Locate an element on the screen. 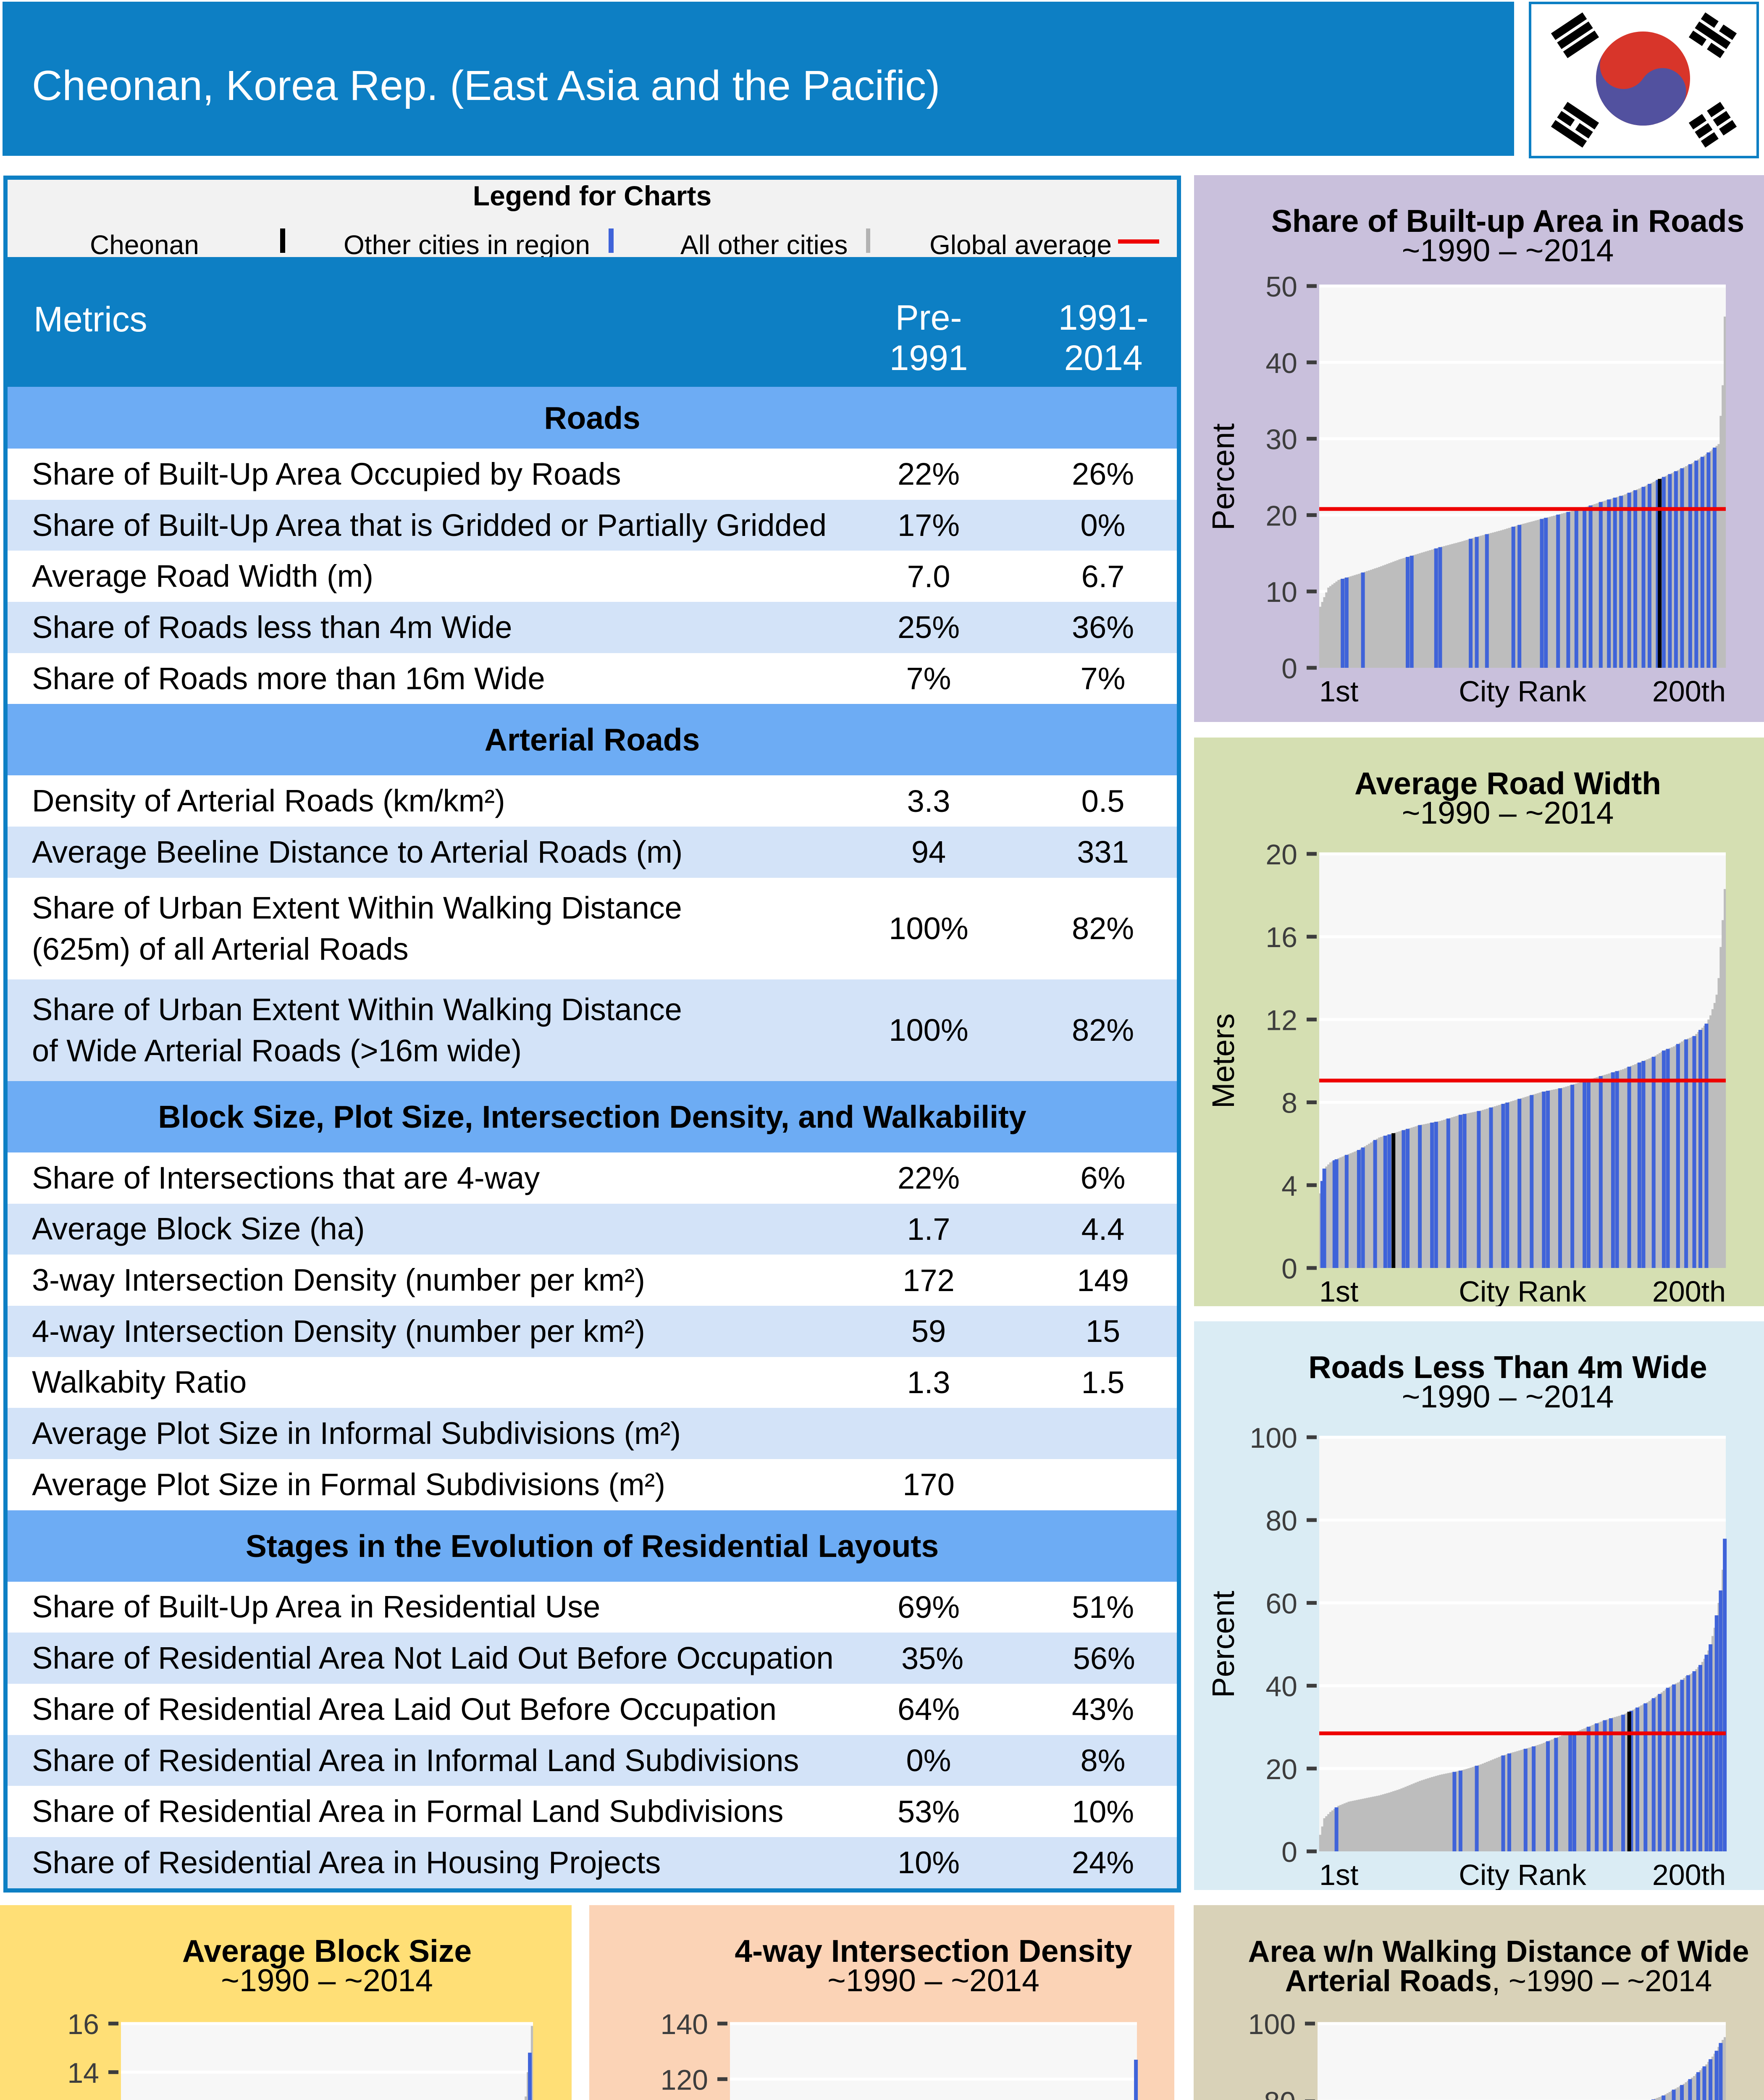  svg-text: Arterial Roads, ~1990 – ~2014 is located at coordinates (1498, 1981).